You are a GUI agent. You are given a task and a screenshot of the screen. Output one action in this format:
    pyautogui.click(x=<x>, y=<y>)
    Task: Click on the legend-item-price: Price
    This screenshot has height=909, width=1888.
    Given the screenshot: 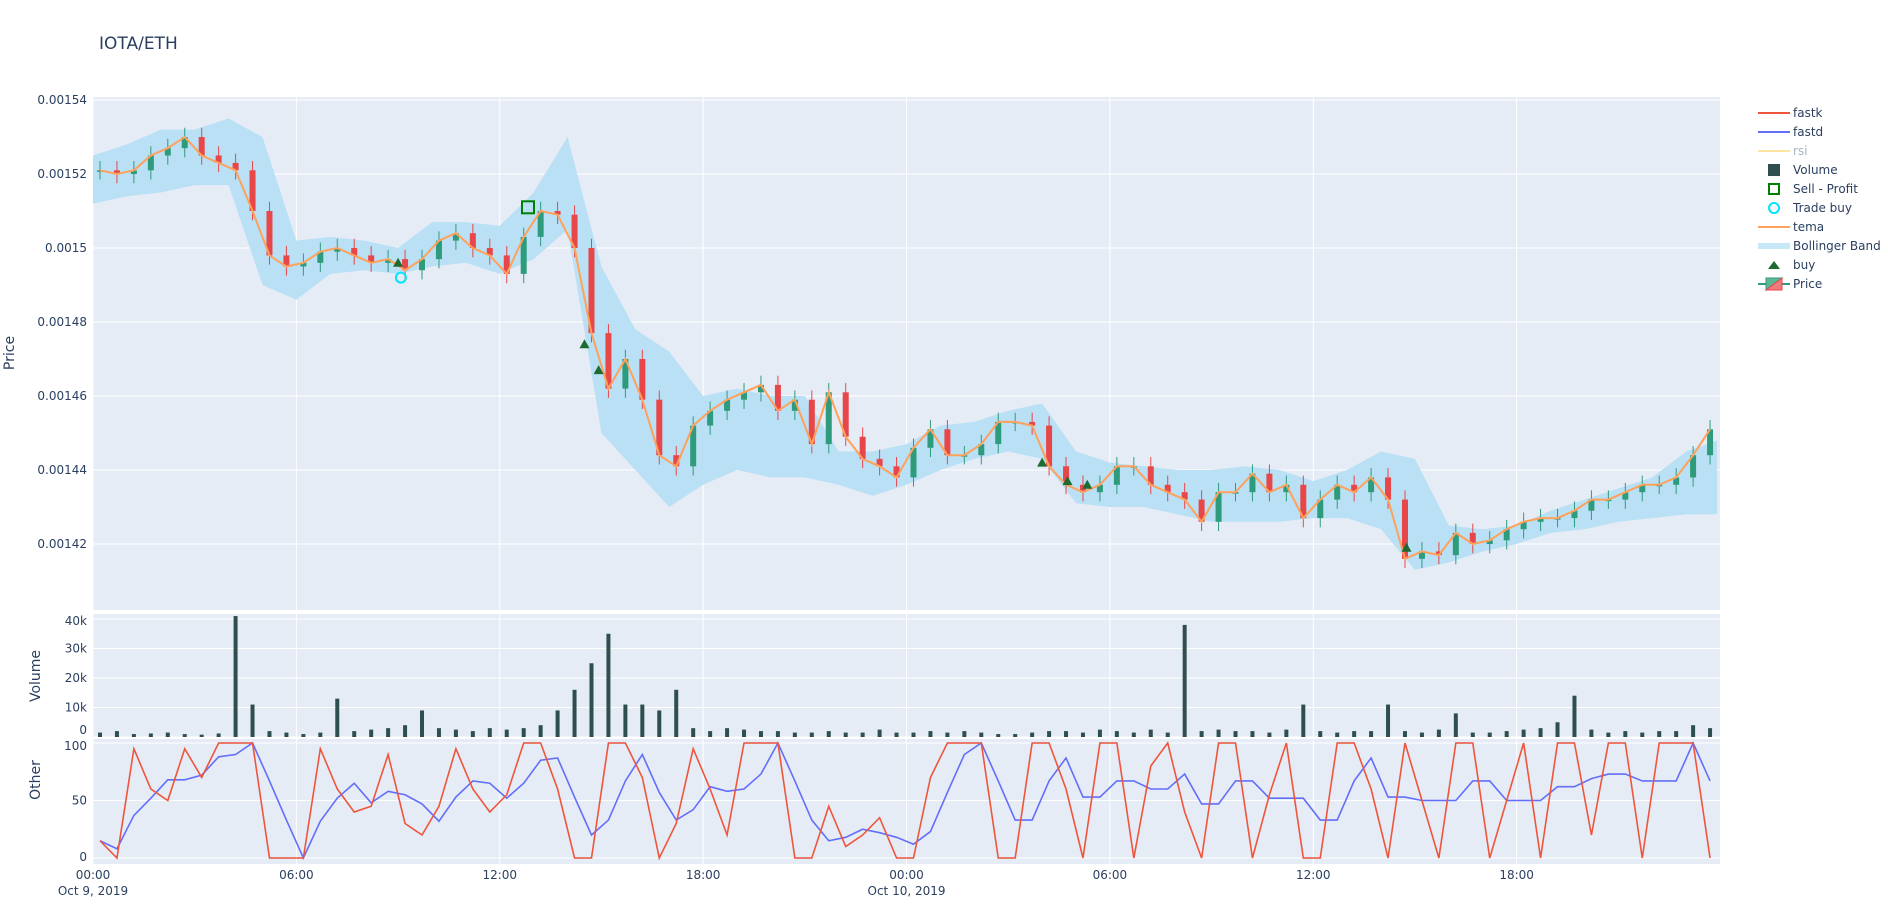 What is the action you would take?
    pyautogui.click(x=1790, y=284)
    